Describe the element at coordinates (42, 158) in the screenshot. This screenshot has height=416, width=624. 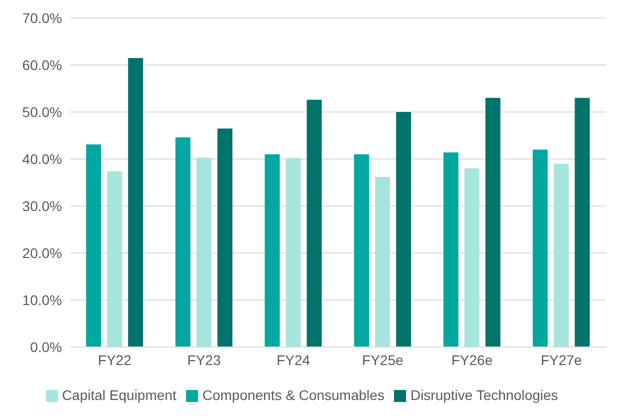
I see `y-tick-label: 40.0%` at that location.